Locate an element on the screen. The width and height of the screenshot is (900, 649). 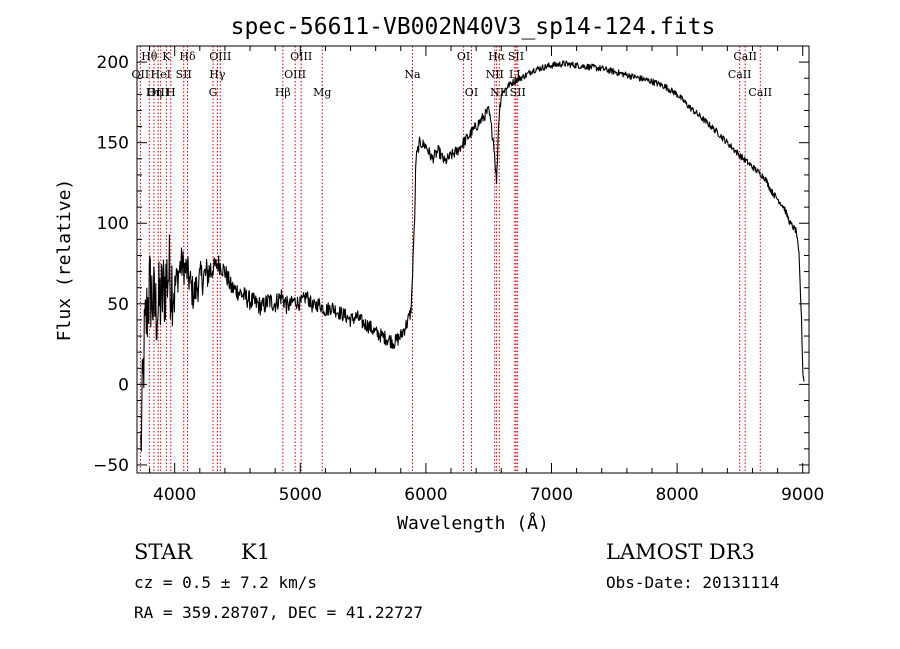
spectral-line-label: OII is located at coordinates (141, 74).